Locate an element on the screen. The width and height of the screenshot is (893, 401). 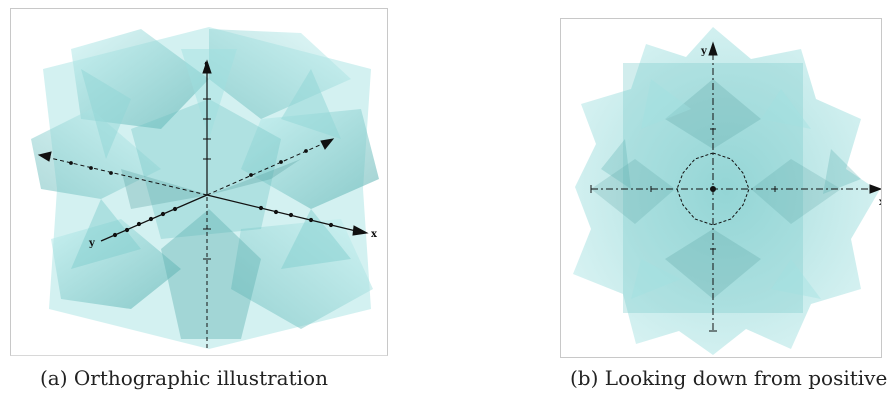
caption-b: (b) Looking down from positive t is located at coordinates (731, 378).